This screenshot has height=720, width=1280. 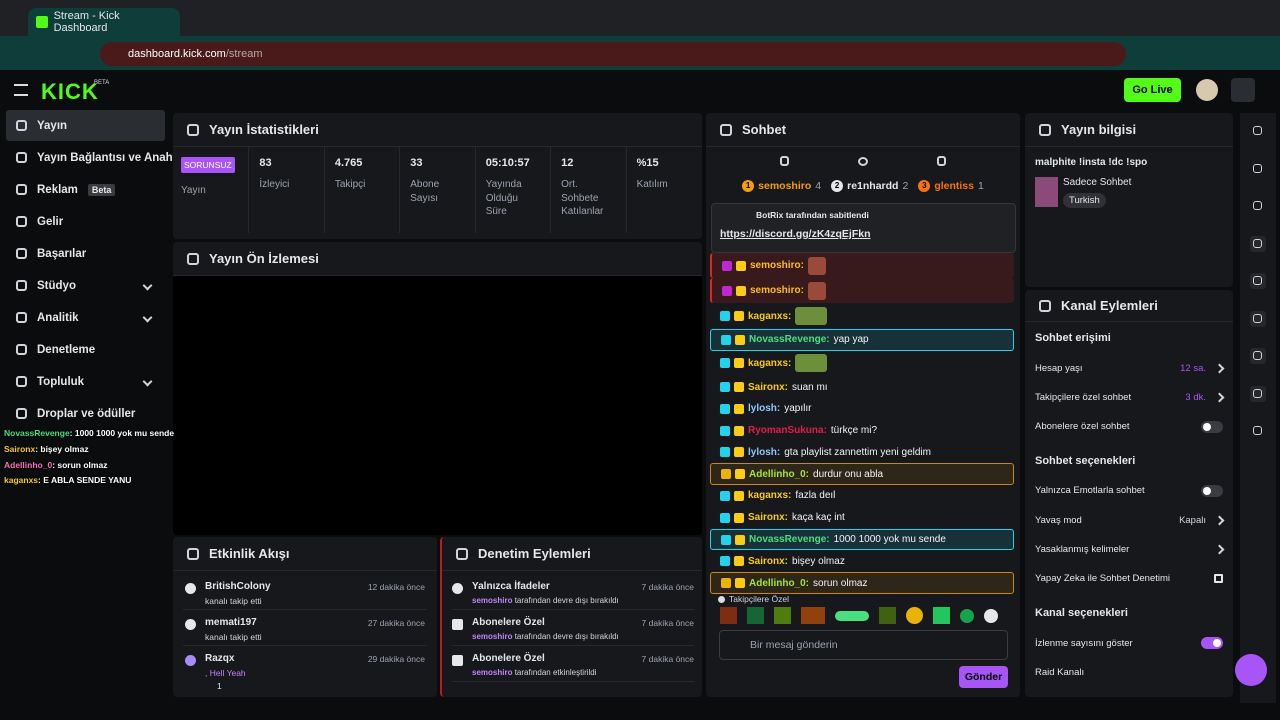 What do you see at coordinates (795, 234) in the screenshot?
I see `pinned-link: https://discord.gg/zK4zqEjFkn` at bounding box center [795, 234].